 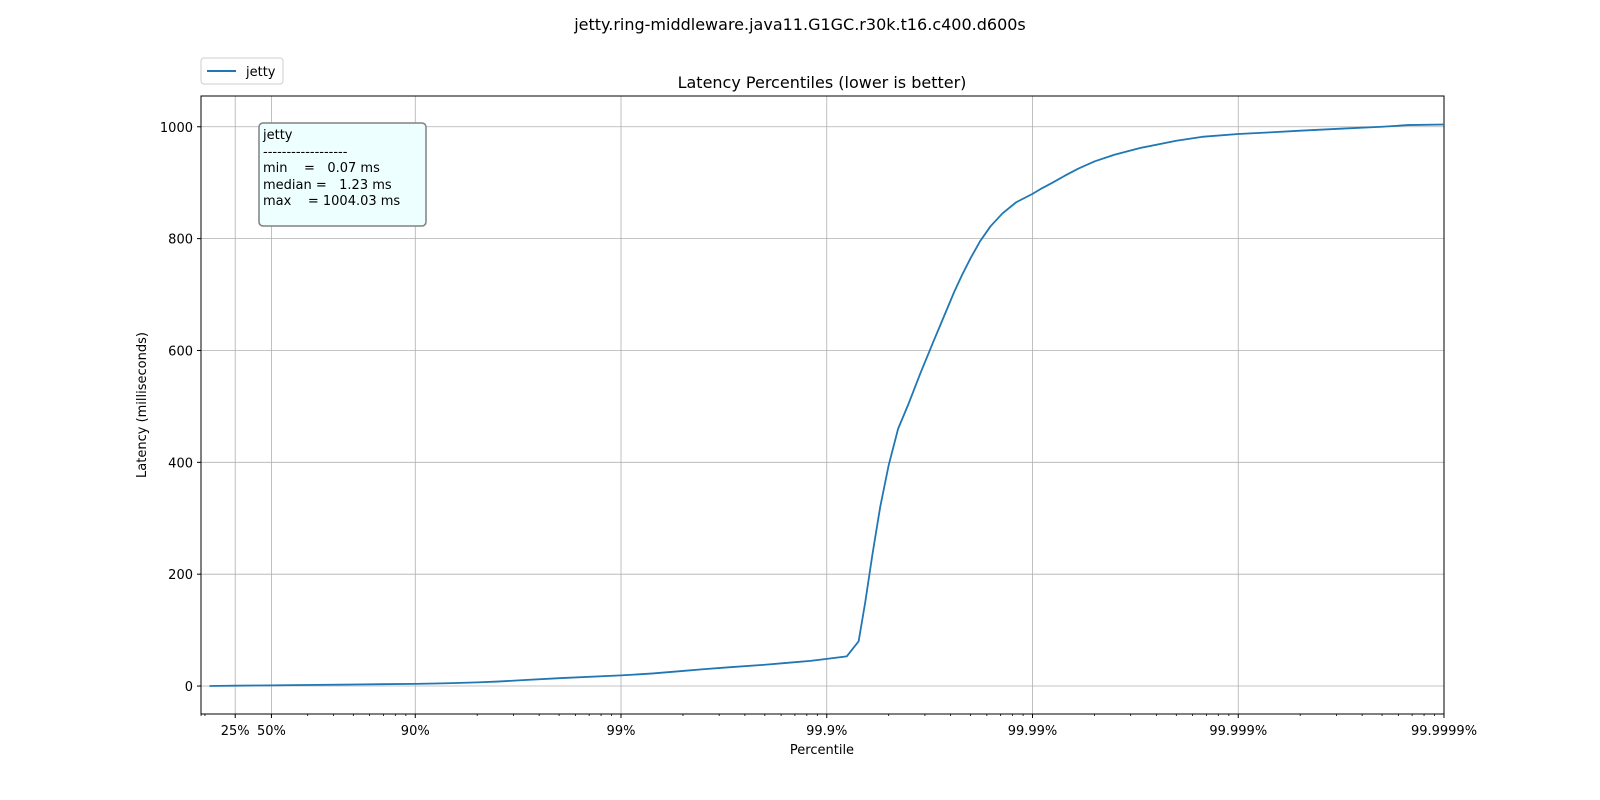 I want to click on x-axis-label: Percentile, so click(x=822, y=750).